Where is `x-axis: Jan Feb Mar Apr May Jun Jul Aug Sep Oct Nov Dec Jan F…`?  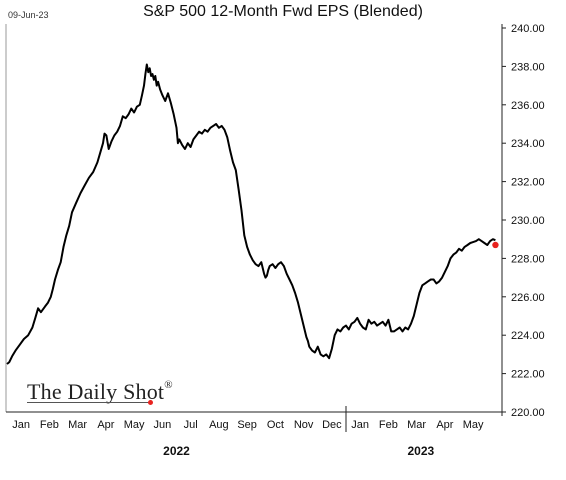 x-axis: Jan Feb Mar Apr May Jun Jul Aug Sep Oct Nov Dec Jan F… is located at coordinates (248, 432).